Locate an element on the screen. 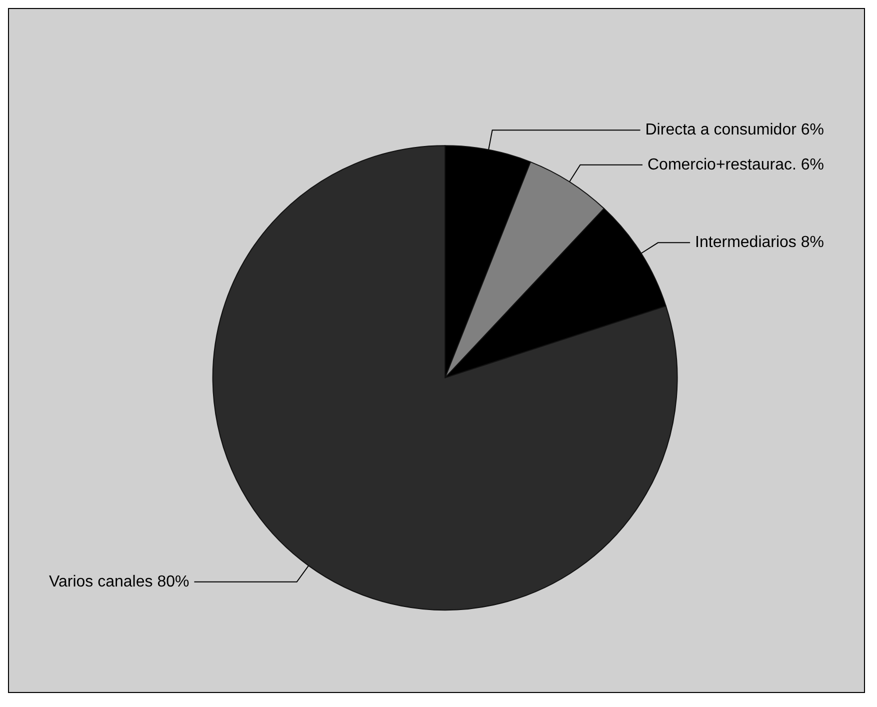 This screenshot has width=877, height=707. slice-label: Directa a consumidor 6% is located at coordinates (734, 130).